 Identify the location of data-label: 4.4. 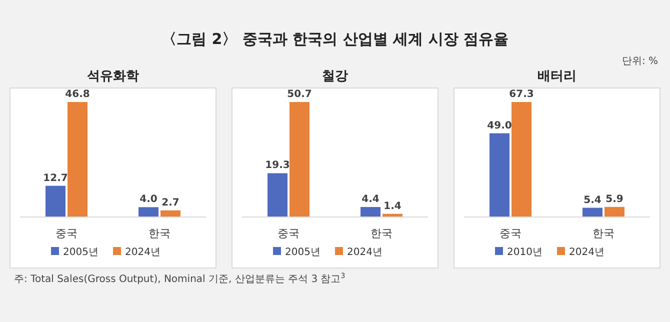
(371, 200).